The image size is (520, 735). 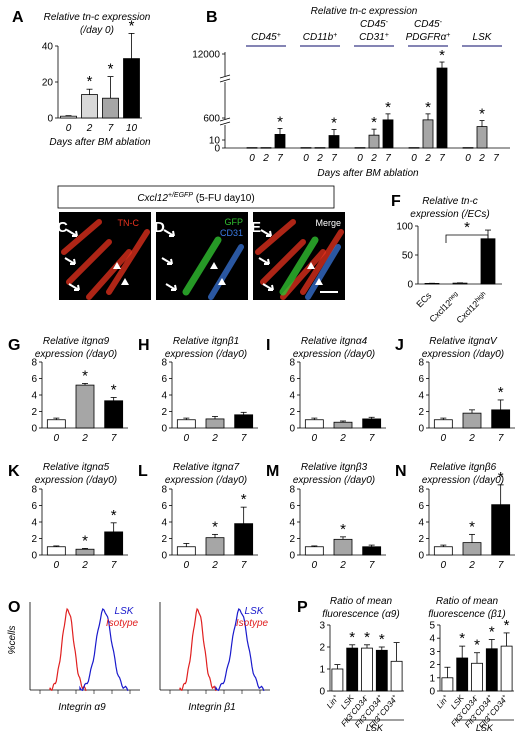 What do you see at coordinates (233, 222) in the screenshot?
I see `gfp-label: GFP` at bounding box center [233, 222].